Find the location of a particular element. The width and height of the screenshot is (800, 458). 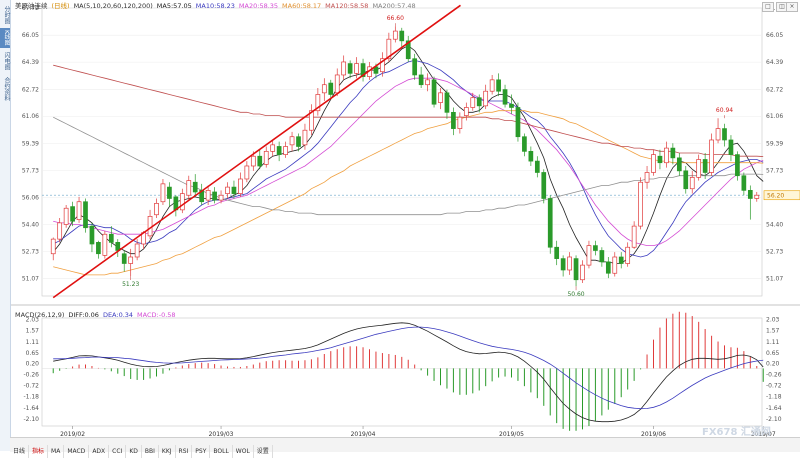

price-ytick-left: 56.06 is located at coordinates (30, 198).